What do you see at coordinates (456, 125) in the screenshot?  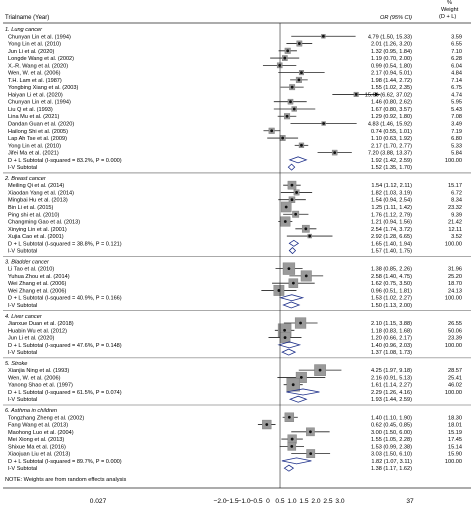 I see `study-weight: 3.49` at bounding box center [456, 125].